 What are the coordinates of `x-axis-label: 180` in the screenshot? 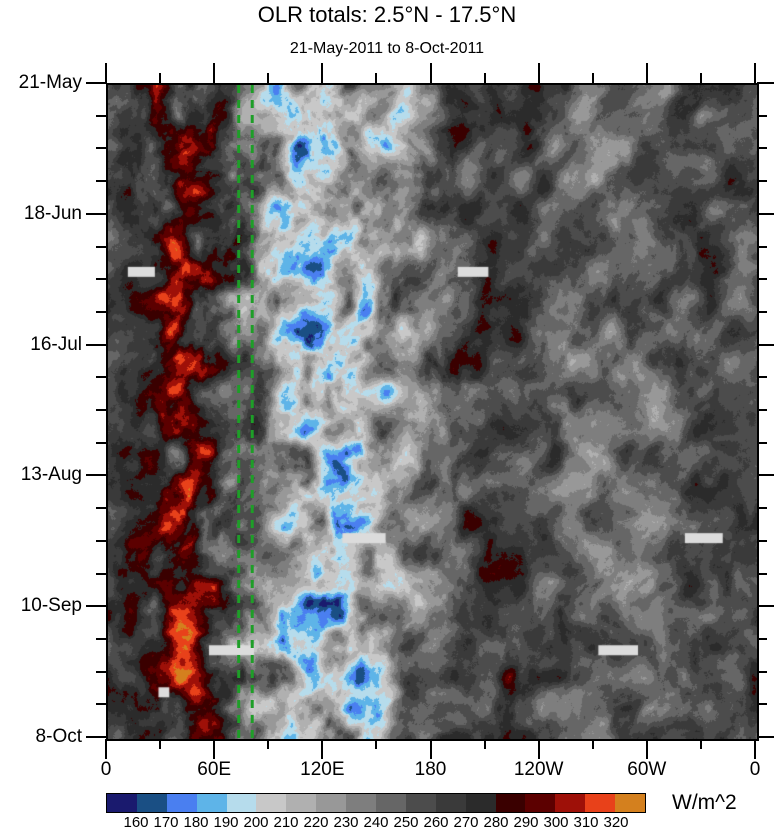 It's located at (430, 769).